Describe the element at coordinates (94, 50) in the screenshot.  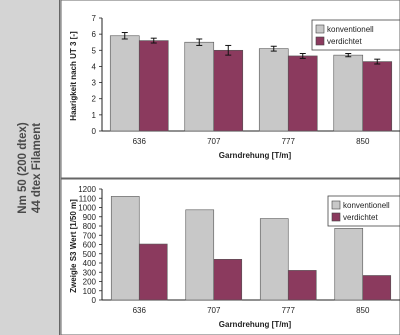
I see `y-tick-label: 5` at that location.